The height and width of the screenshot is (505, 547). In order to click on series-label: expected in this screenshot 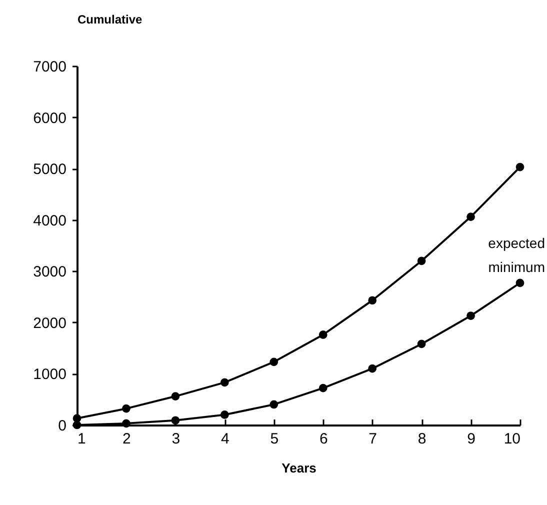, I will do `click(516, 243)`.